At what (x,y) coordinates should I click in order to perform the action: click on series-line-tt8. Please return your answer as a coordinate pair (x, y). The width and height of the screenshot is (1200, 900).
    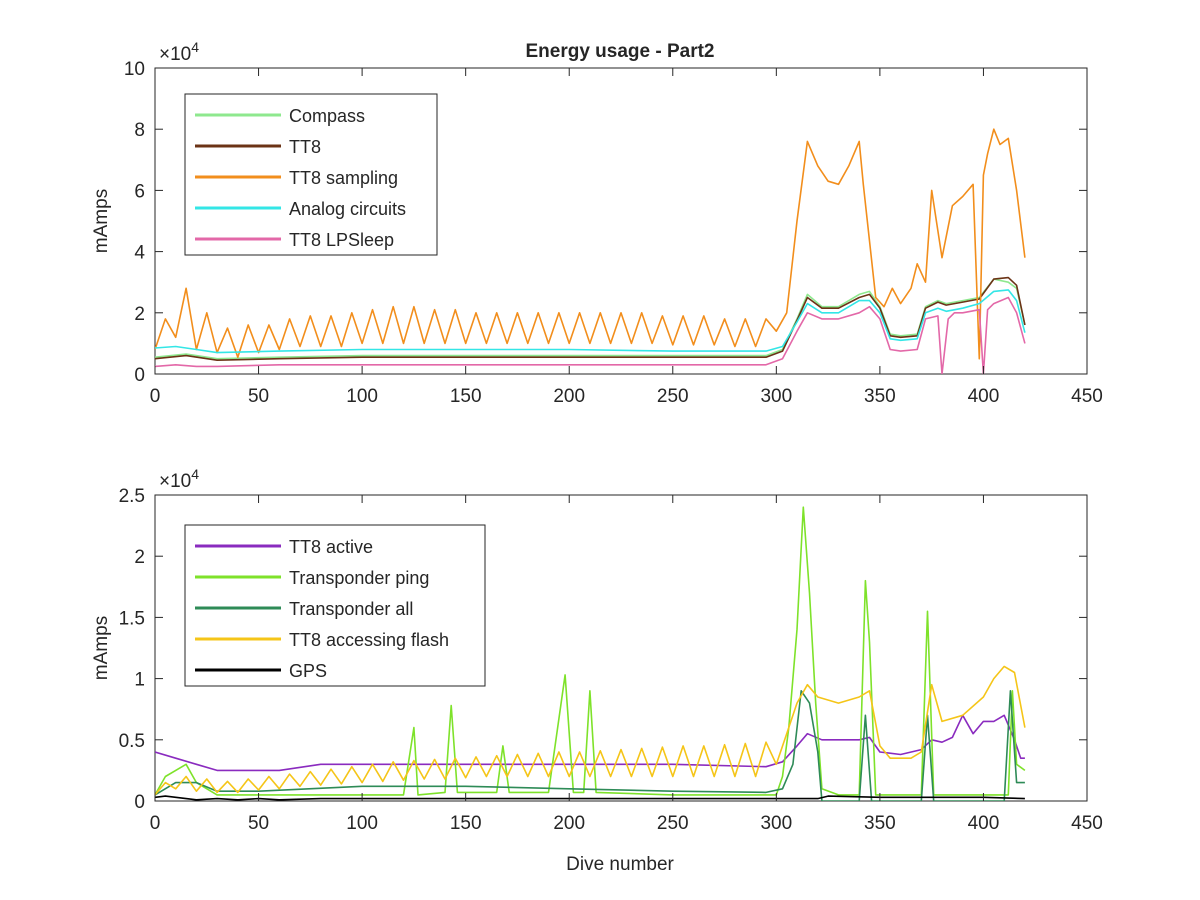
    Looking at the image, I should click on (590, 319).